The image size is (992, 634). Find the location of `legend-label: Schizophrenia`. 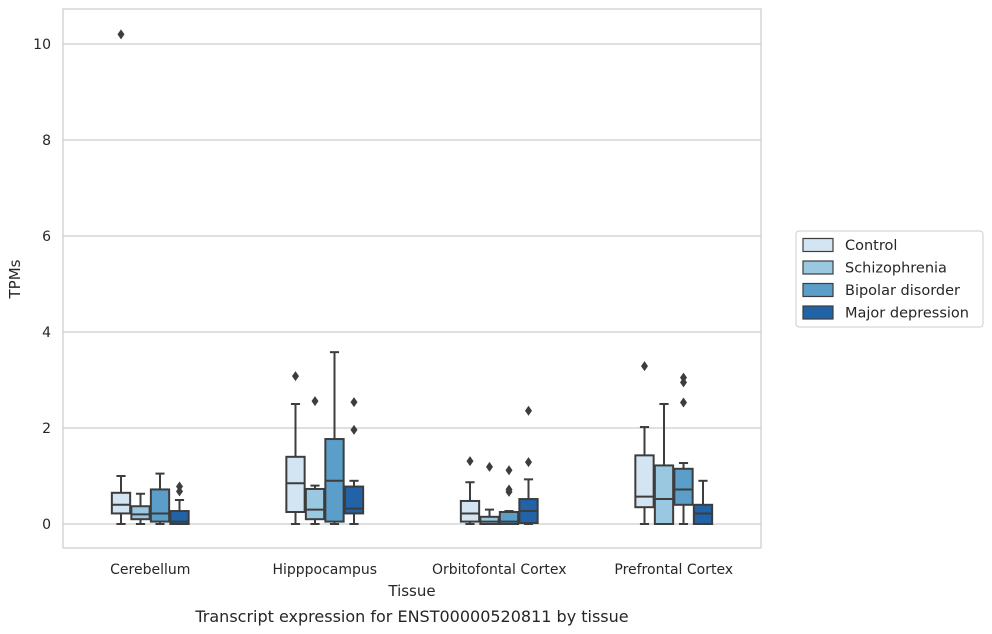

legend-label: Schizophrenia is located at coordinates (896, 269).